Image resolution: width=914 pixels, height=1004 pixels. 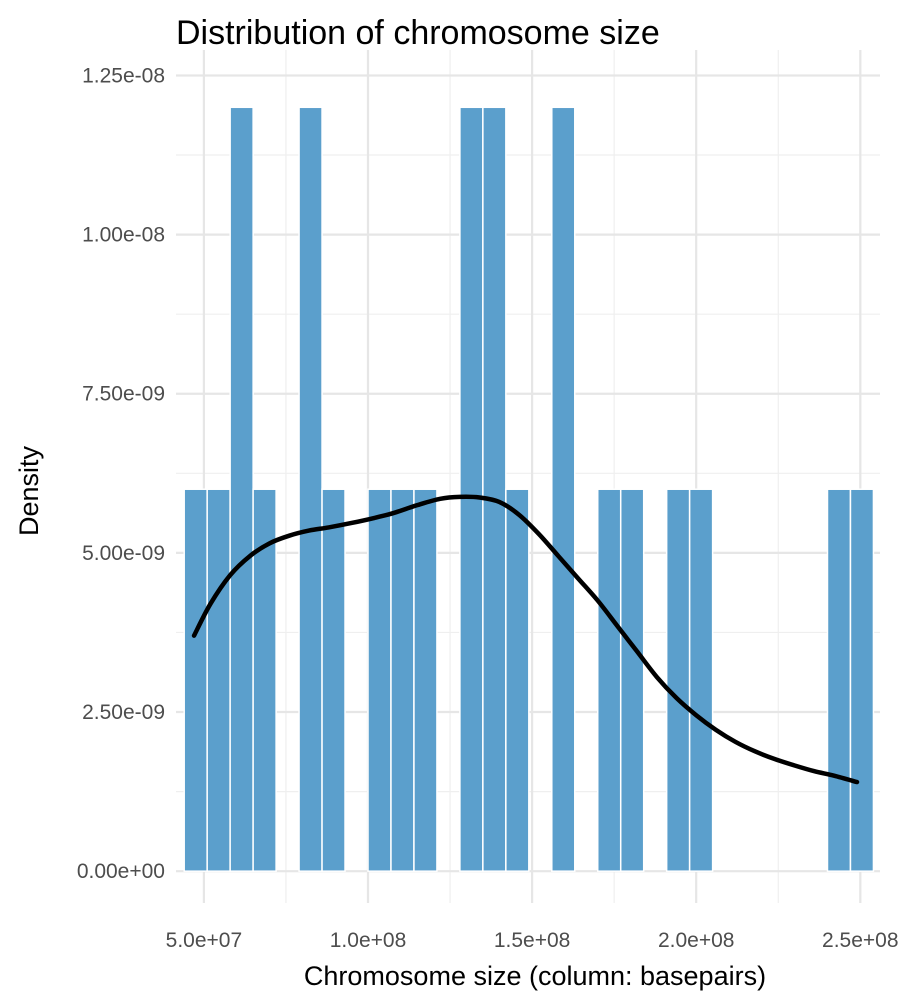 I want to click on x-tick-label: 5.0e+07, so click(x=204, y=940).